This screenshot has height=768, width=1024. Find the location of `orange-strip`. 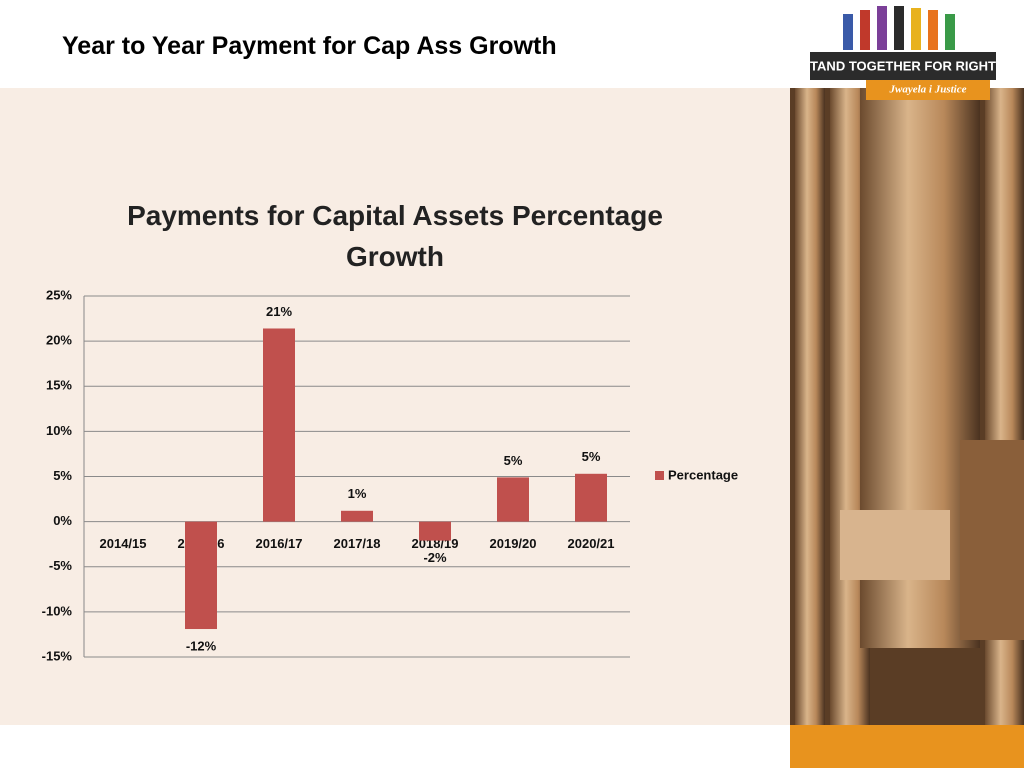

orange-strip is located at coordinates (907, 746).